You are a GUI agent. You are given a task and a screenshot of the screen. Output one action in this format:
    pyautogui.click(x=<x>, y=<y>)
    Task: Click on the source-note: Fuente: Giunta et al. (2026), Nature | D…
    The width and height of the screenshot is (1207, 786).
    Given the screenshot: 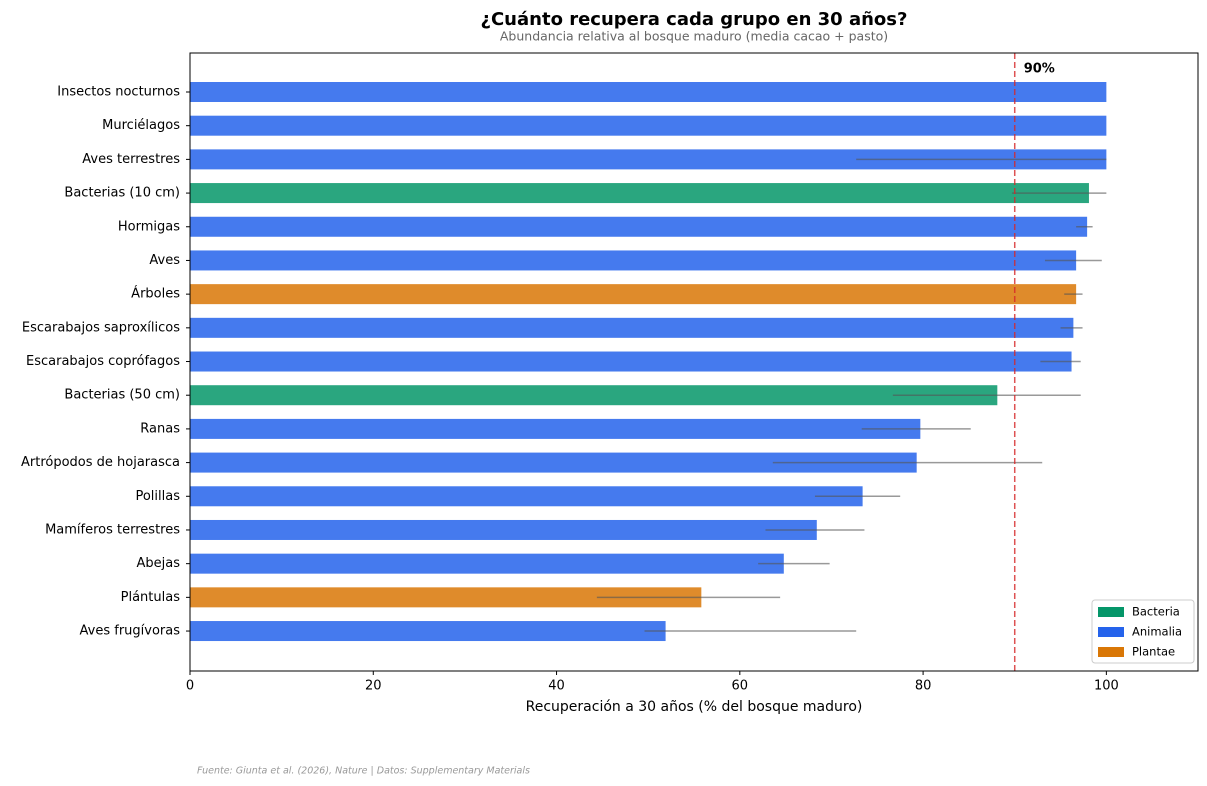 What is the action you would take?
    pyautogui.click(x=363, y=771)
    